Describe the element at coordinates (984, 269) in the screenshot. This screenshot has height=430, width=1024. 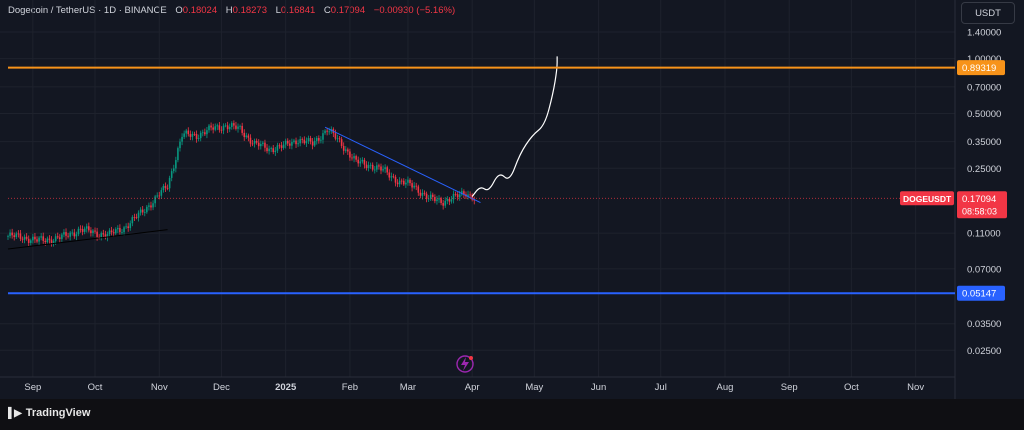
I see `price-tick-label: 0.07000` at that location.